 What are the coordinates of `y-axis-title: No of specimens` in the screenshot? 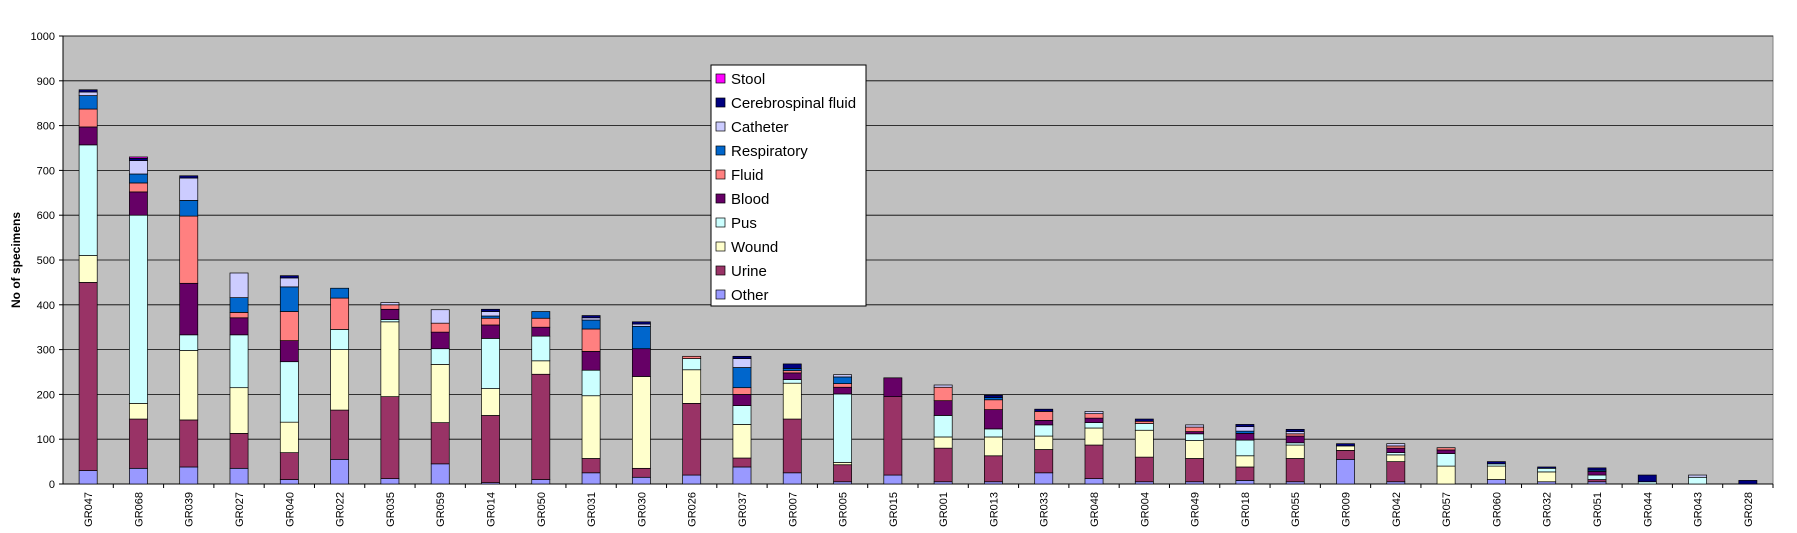 It's located at (16, 260).